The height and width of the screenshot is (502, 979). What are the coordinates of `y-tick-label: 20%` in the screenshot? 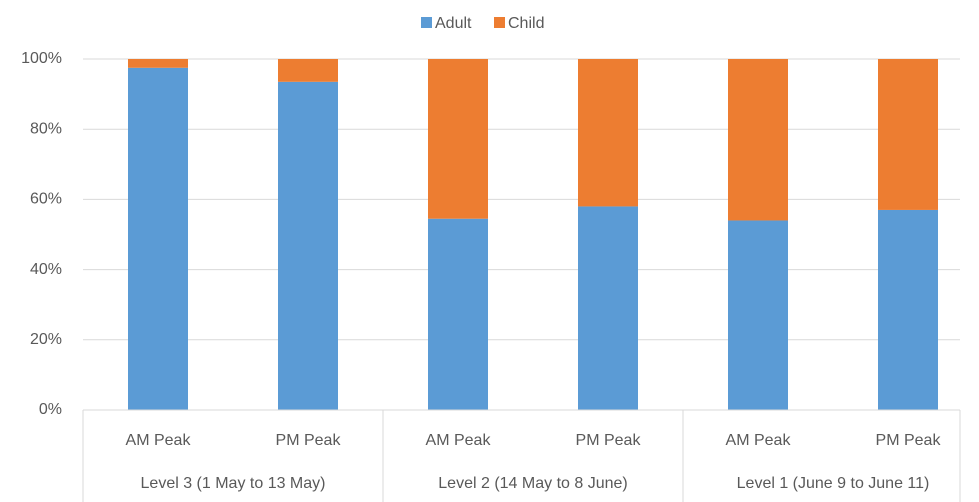 It's located at (46, 339).